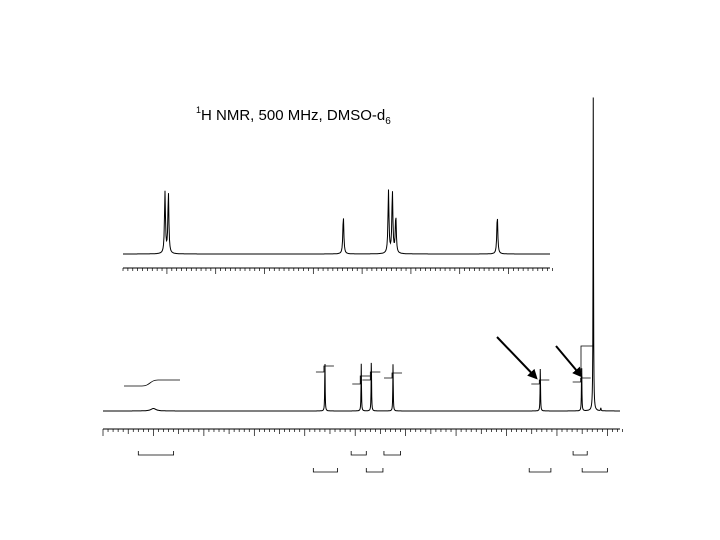 The width and height of the screenshot is (720, 540). I want to click on inset-spectrum-trace, so click(336, 222).